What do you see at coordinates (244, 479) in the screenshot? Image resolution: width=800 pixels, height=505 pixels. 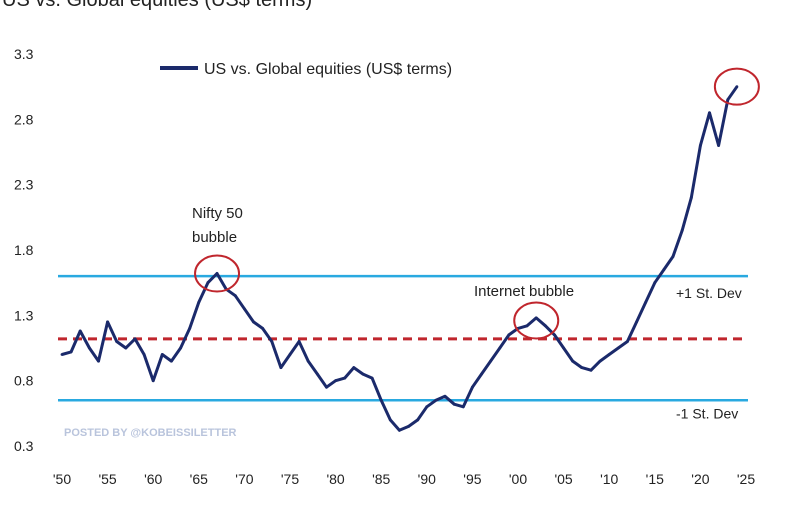 I see `x-tick-label: '70` at bounding box center [244, 479].